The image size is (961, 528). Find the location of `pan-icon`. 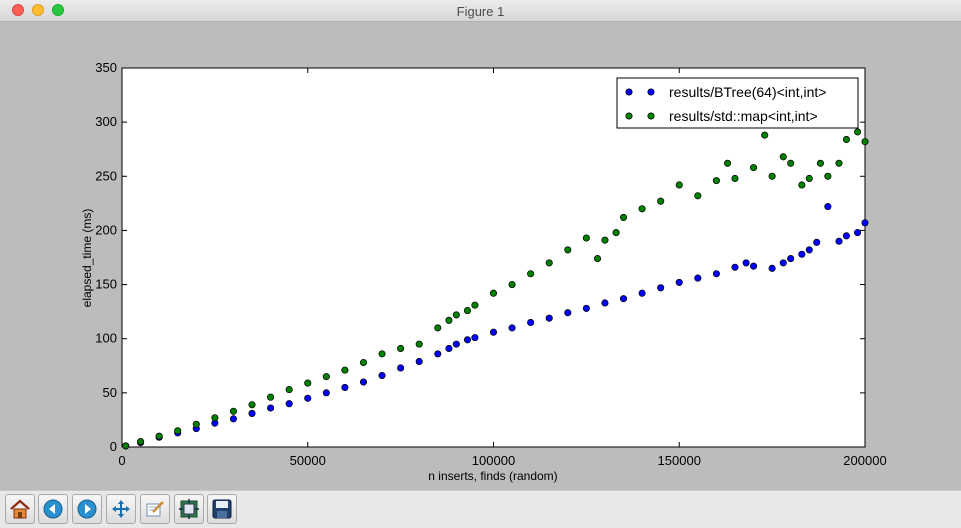

pan-icon is located at coordinates (121, 509).